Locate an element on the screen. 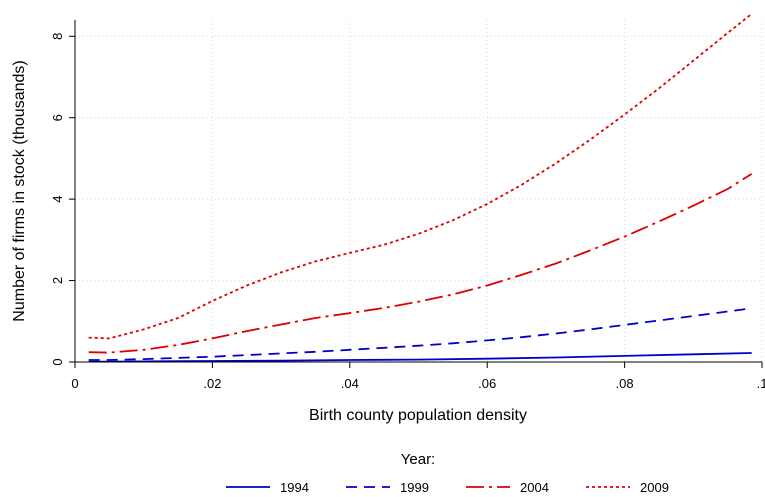 The image size is (765, 497). y-tick-label: 6 is located at coordinates (57, 117).